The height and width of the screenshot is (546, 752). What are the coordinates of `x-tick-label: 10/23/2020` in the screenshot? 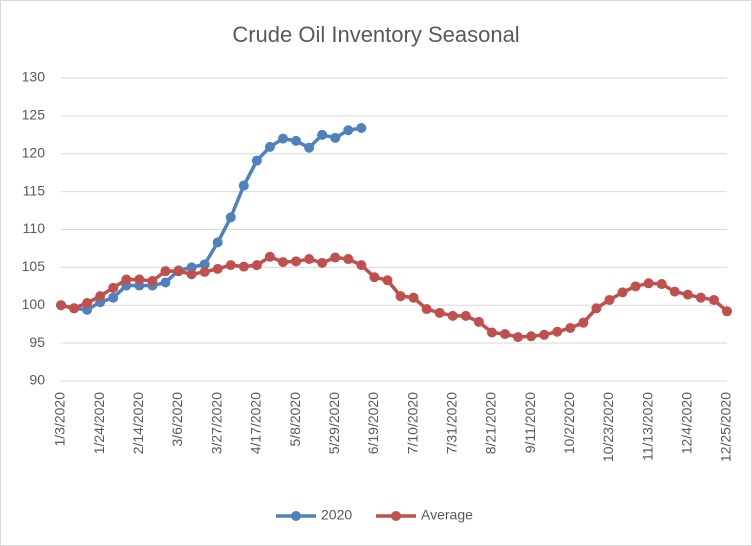 It's located at (608, 427).